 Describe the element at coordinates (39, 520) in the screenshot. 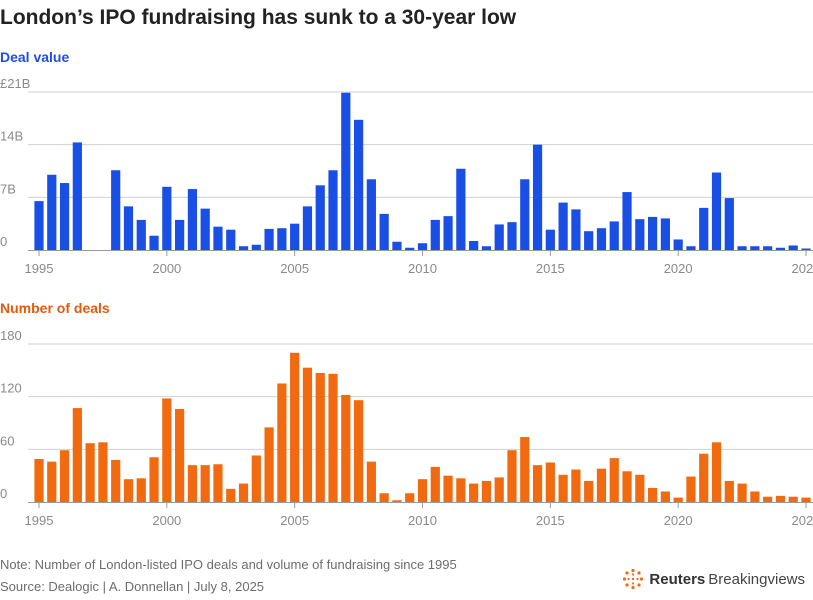

I see `deals-count-x-tick-label: 1995` at that location.